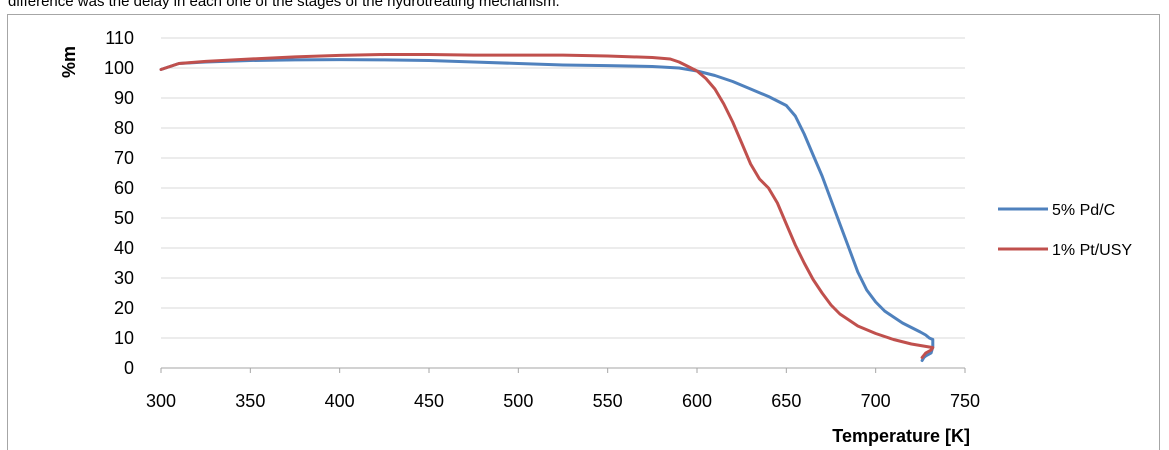 This screenshot has height=450, width=1169. What do you see at coordinates (124, 278) in the screenshot?
I see `y-tick-label: 30` at bounding box center [124, 278].